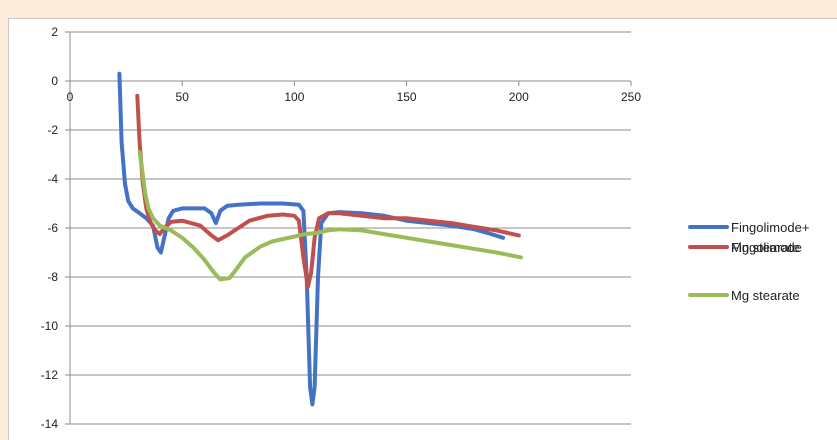 This screenshot has height=440, width=837. Describe the element at coordinates (631, 97) in the screenshot. I see `x-tick-label: 250` at that location.